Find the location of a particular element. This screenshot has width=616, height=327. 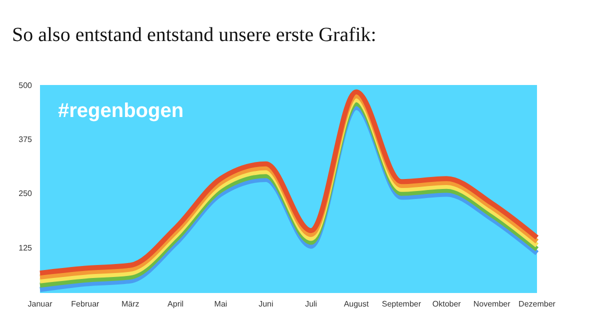

x-tick-label: Mai is located at coordinates (221, 304).